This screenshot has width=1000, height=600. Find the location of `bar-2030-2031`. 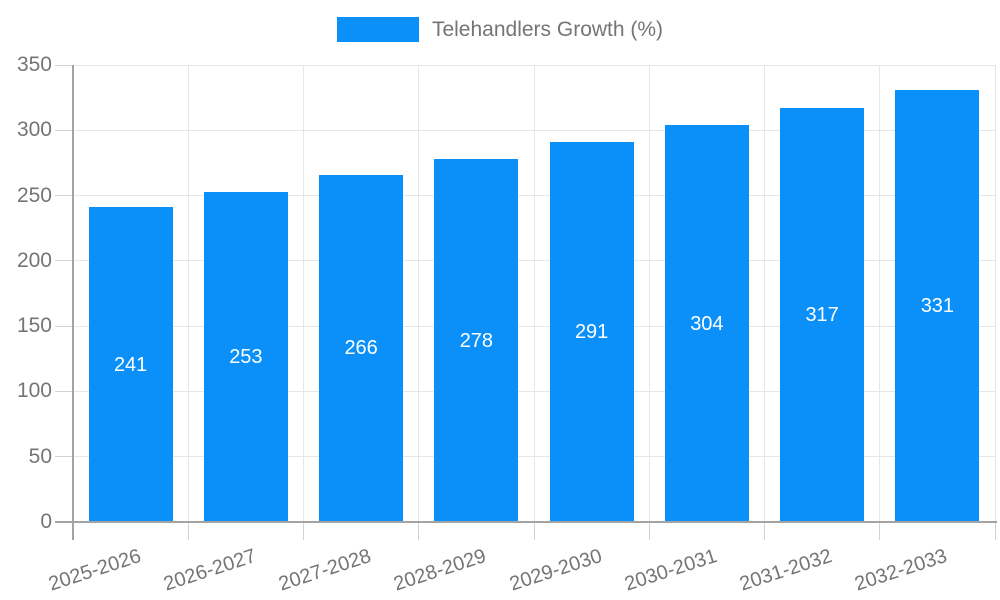

bar-2030-2031 is located at coordinates (706, 323).